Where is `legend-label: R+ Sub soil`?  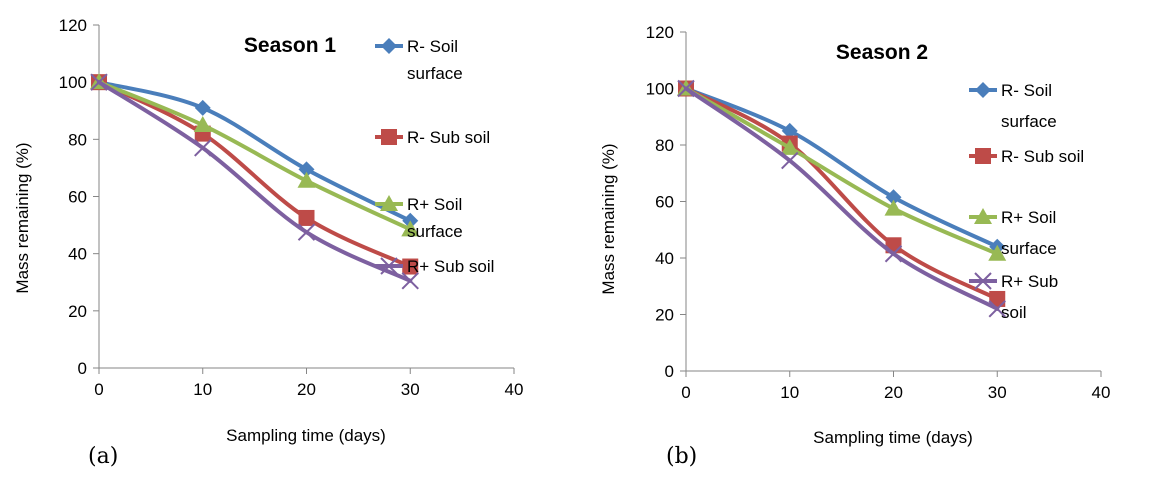
legend-label: R+ Sub soil is located at coordinates (450, 266).